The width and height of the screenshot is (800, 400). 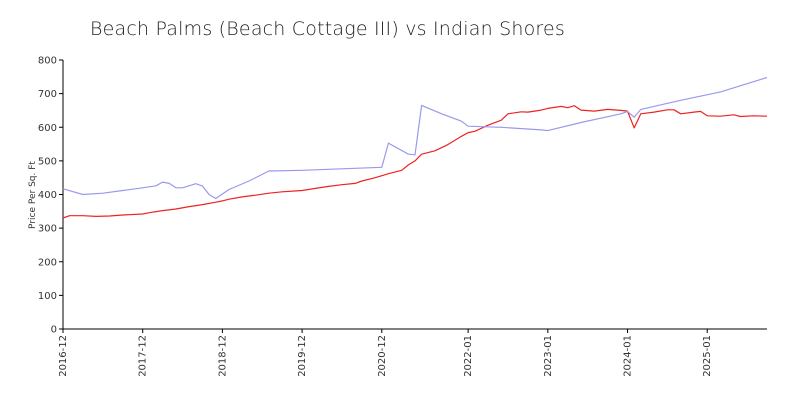 I want to click on x-tick-label: 2017-12, so click(x=143, y=356).